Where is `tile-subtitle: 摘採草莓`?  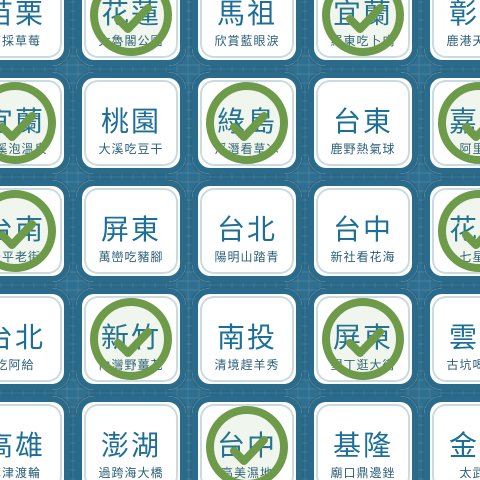 tile-subtitle: 摘採草莓 is located at coordinates (20, 41).